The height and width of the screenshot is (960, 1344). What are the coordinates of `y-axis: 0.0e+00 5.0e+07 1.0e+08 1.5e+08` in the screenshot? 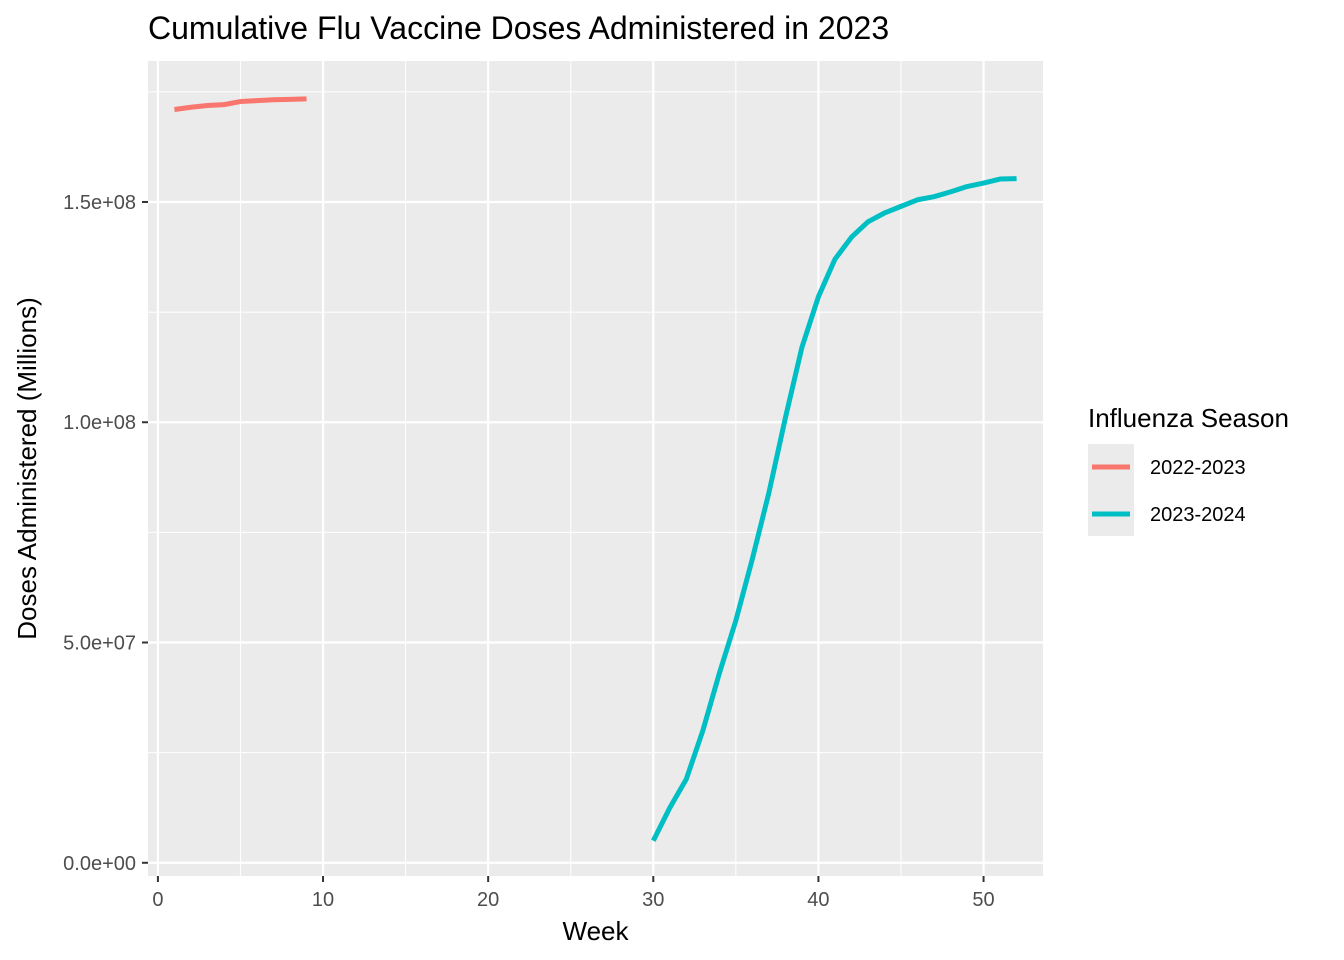 It's located at (105, 533).